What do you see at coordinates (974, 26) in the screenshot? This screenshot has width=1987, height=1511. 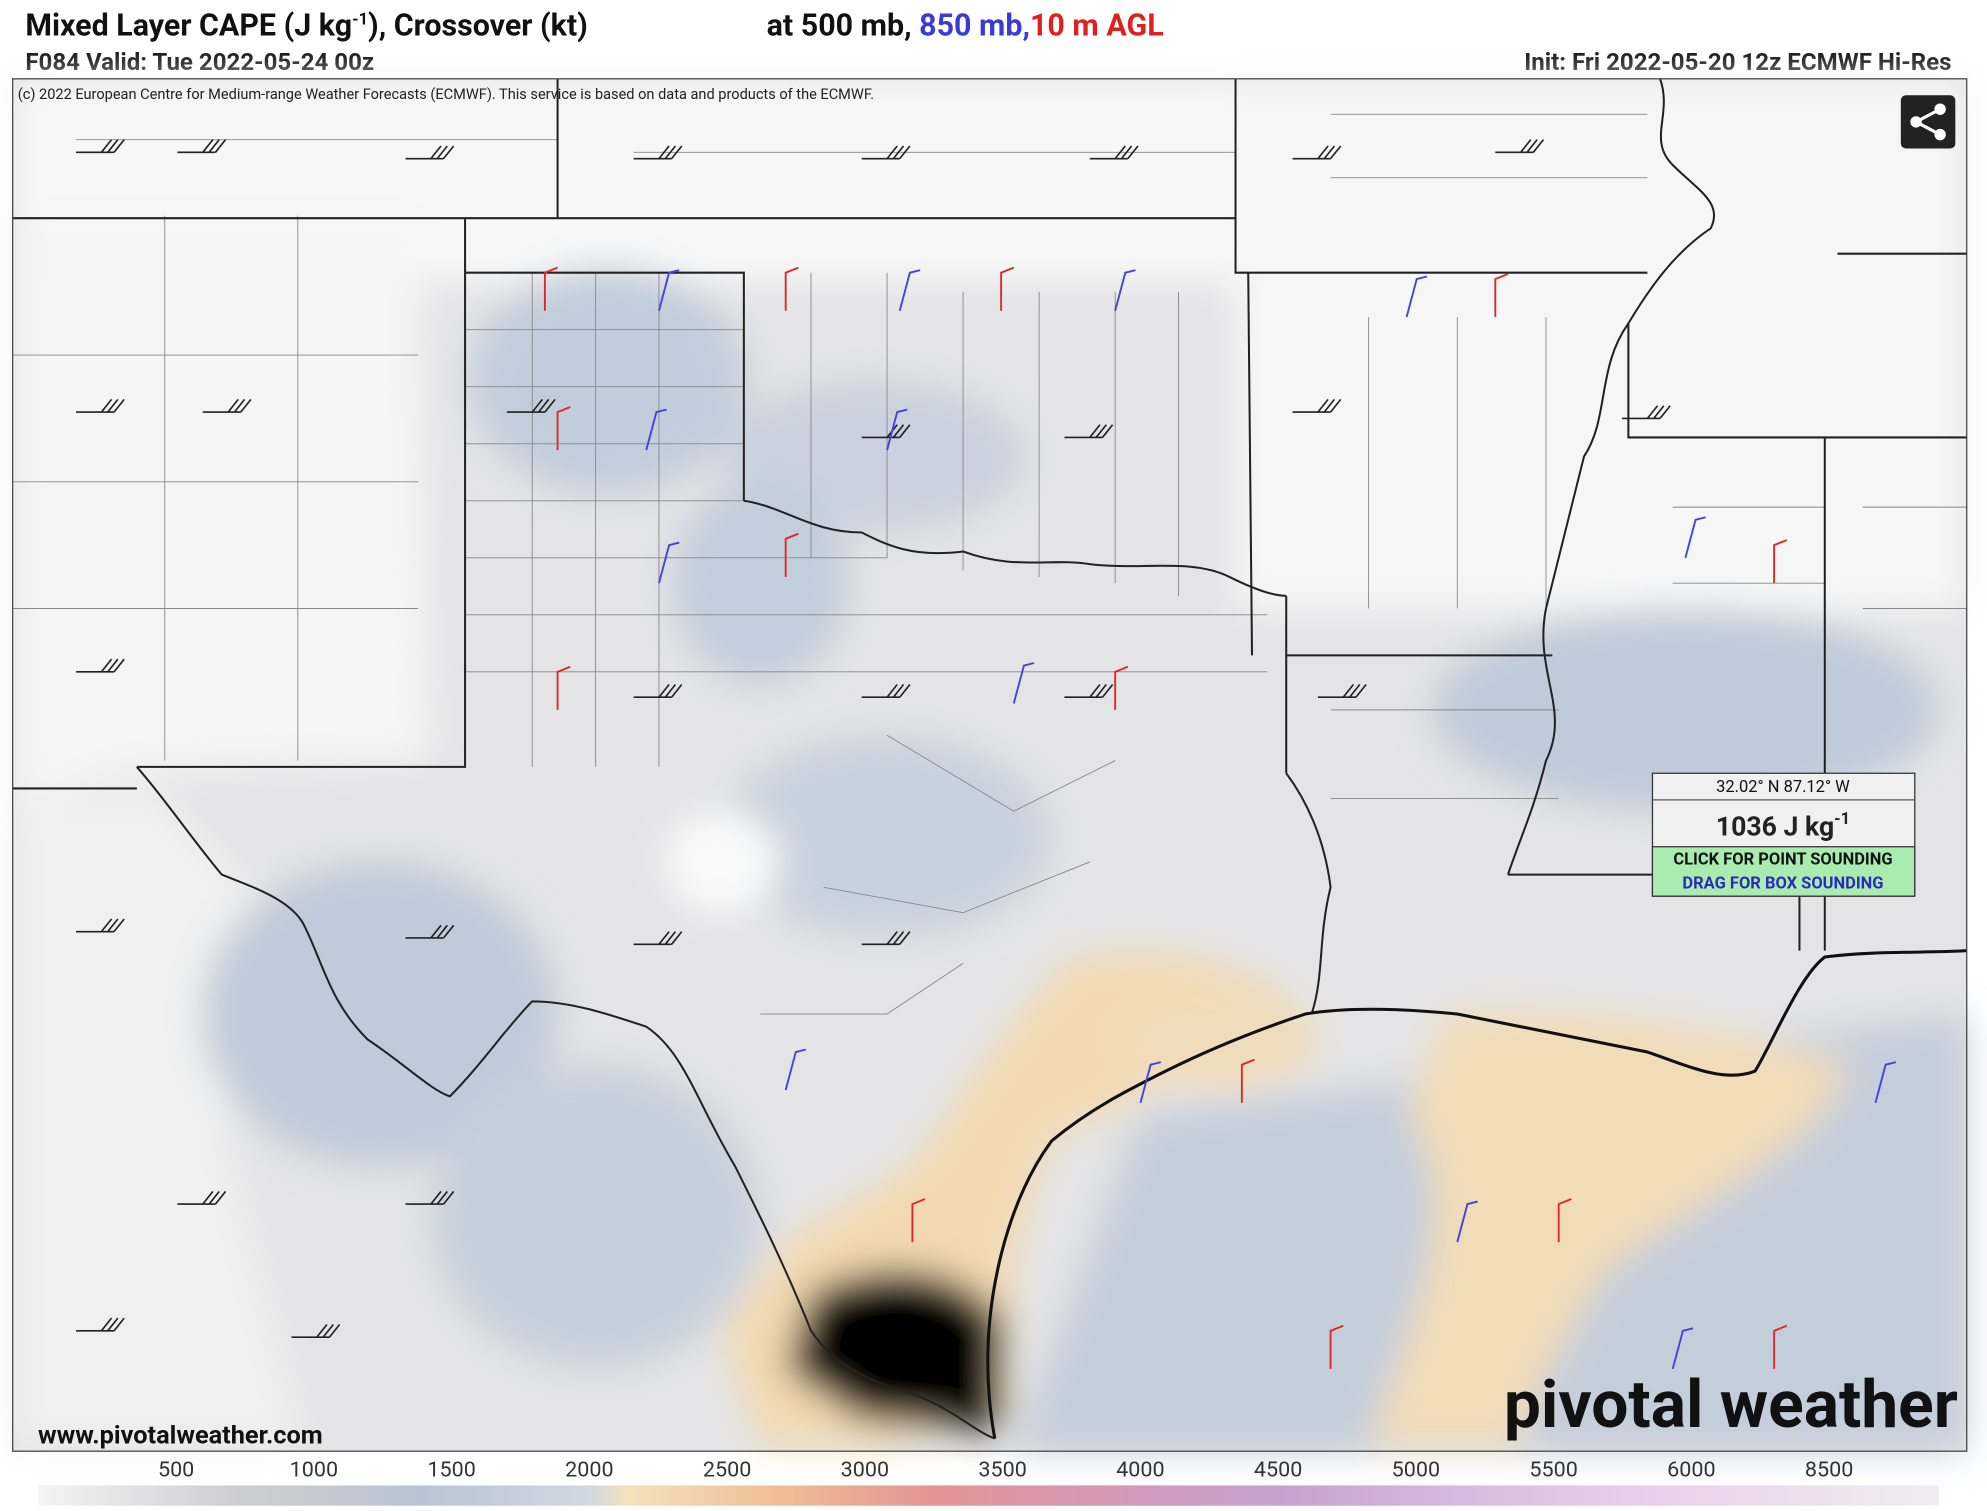 I see `level-850: 850 mb,` at bounding box center [974, 26].